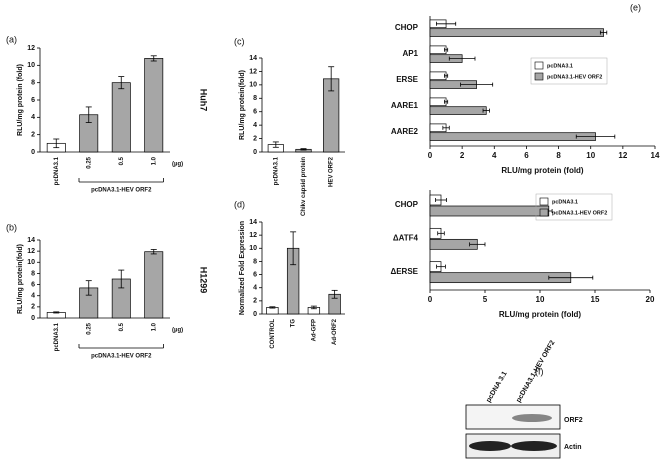 The height and width of the screenshot is (464, 660). Describe the element at coordinates (406, 237) in the screenshot. I see `y-tick-label: ΔATF4` at that location.